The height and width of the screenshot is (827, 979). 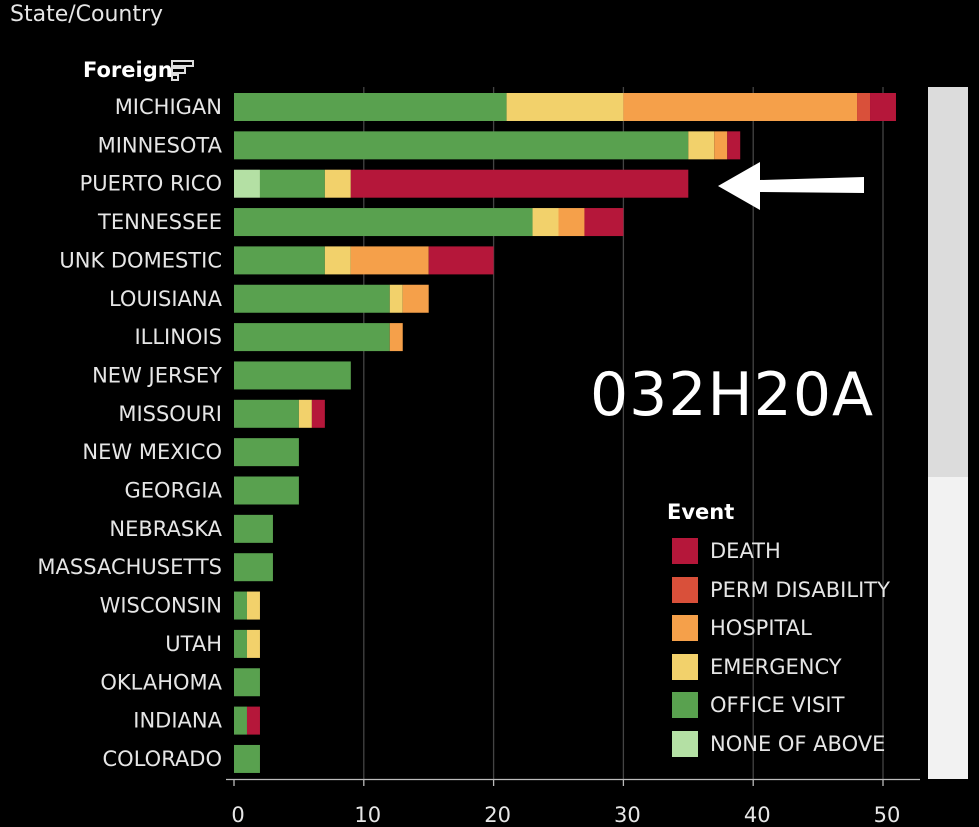 I want to click on category-label: INDIANA, so click(x=177, y=721).